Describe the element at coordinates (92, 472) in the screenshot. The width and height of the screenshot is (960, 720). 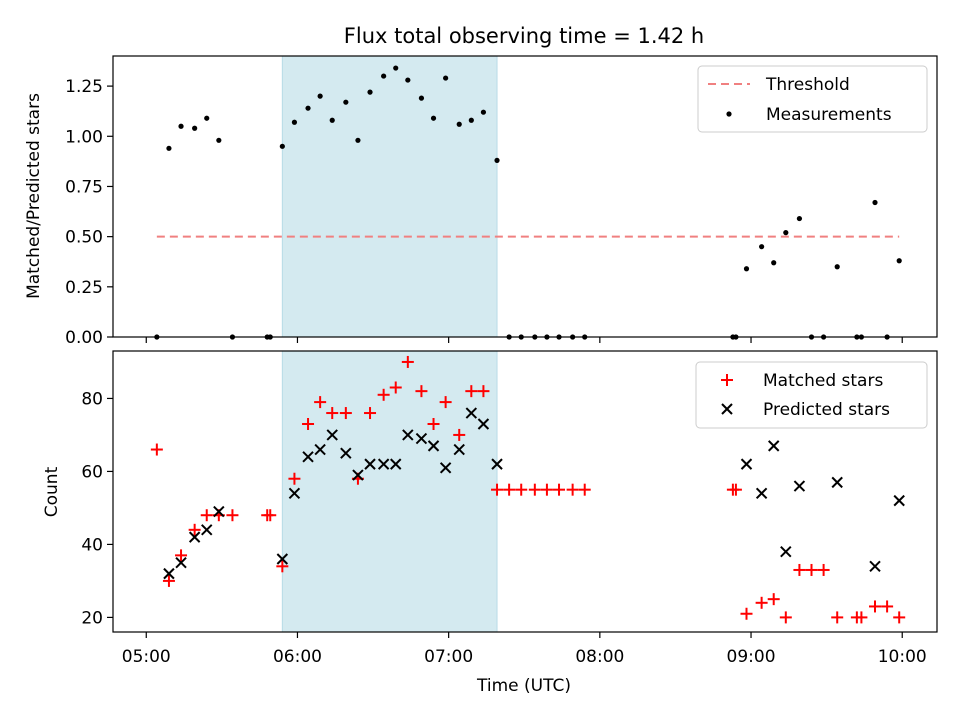
I see `y-tick-label: 60` at that location.